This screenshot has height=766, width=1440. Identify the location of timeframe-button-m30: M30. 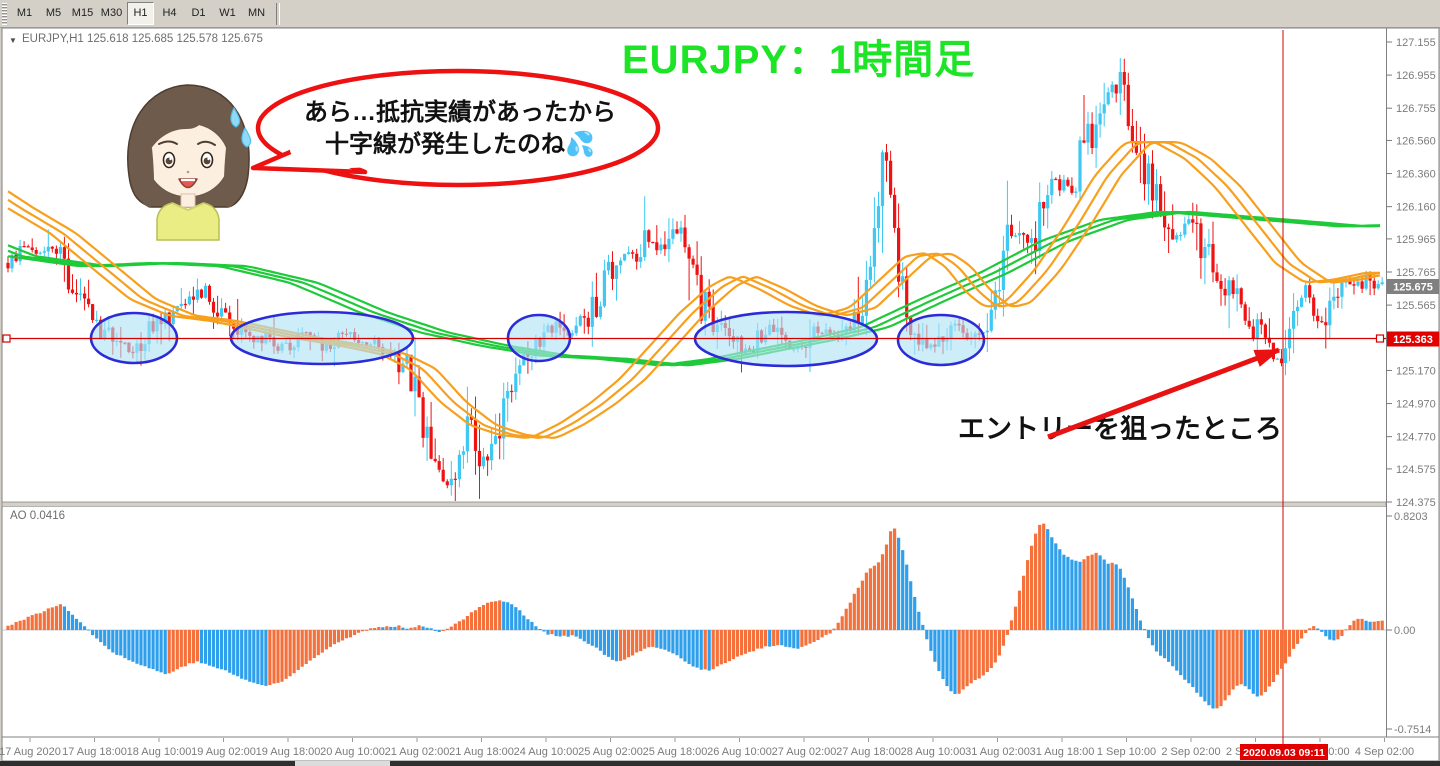
(111, 13).